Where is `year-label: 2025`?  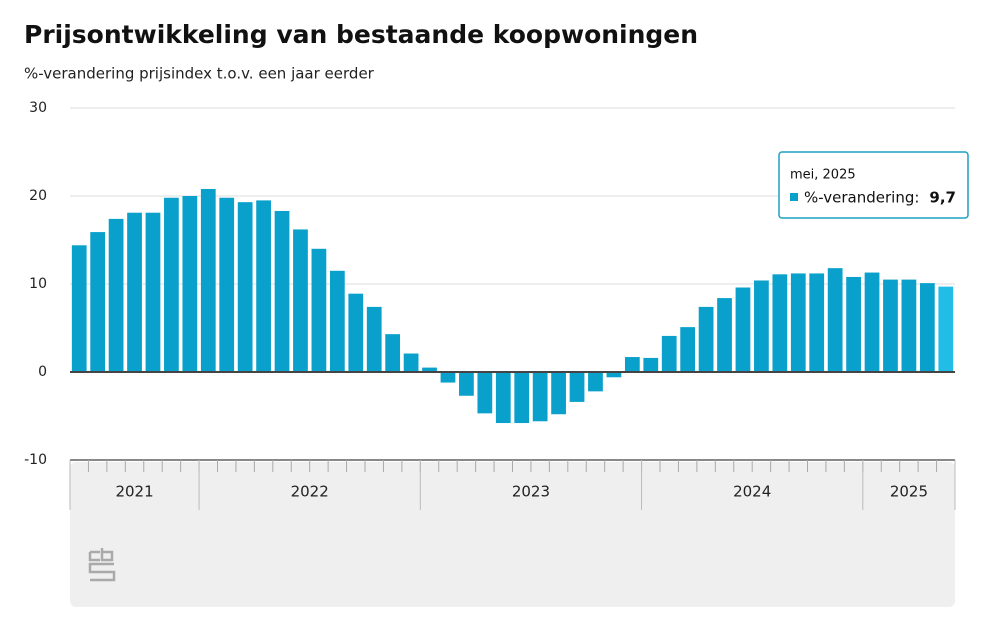 year-label: 2025 is located at coordinates (909, 492).